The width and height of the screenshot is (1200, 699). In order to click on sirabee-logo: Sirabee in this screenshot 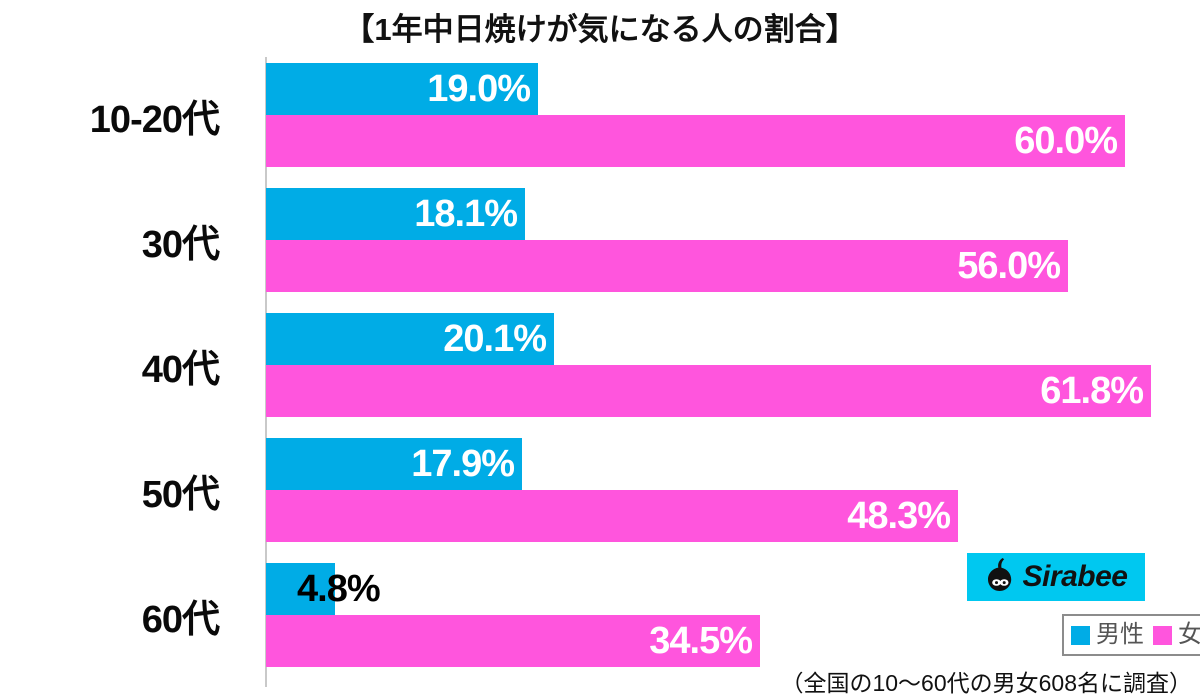, I will do `click(1056, 577)`.